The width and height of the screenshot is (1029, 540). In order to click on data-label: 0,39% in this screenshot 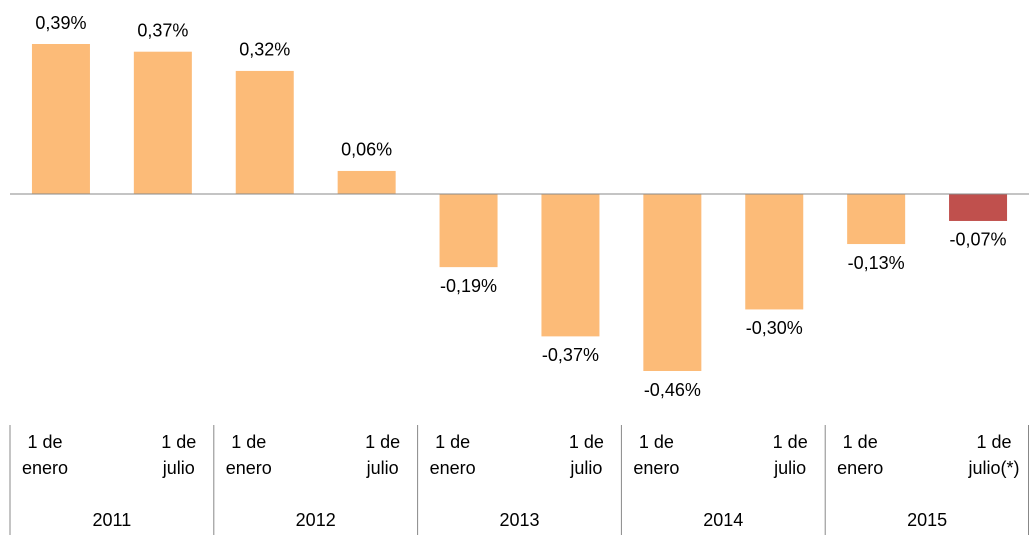, I will do `click(60, 23)`.